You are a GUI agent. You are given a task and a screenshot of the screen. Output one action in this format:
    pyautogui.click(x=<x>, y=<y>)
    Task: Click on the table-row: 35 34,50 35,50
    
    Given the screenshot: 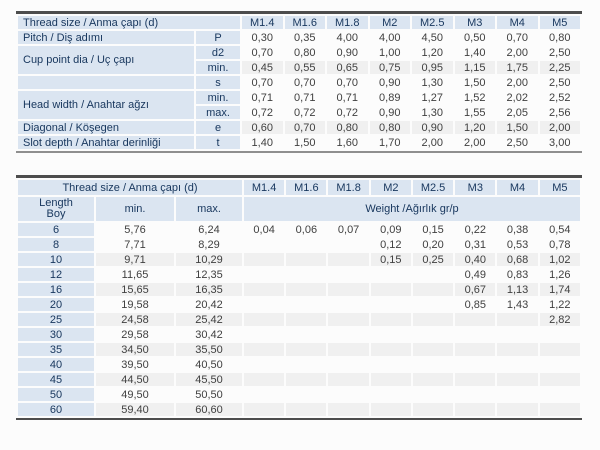 What is the action you would take?
    pyautogui.click(x=299, y=349)
    